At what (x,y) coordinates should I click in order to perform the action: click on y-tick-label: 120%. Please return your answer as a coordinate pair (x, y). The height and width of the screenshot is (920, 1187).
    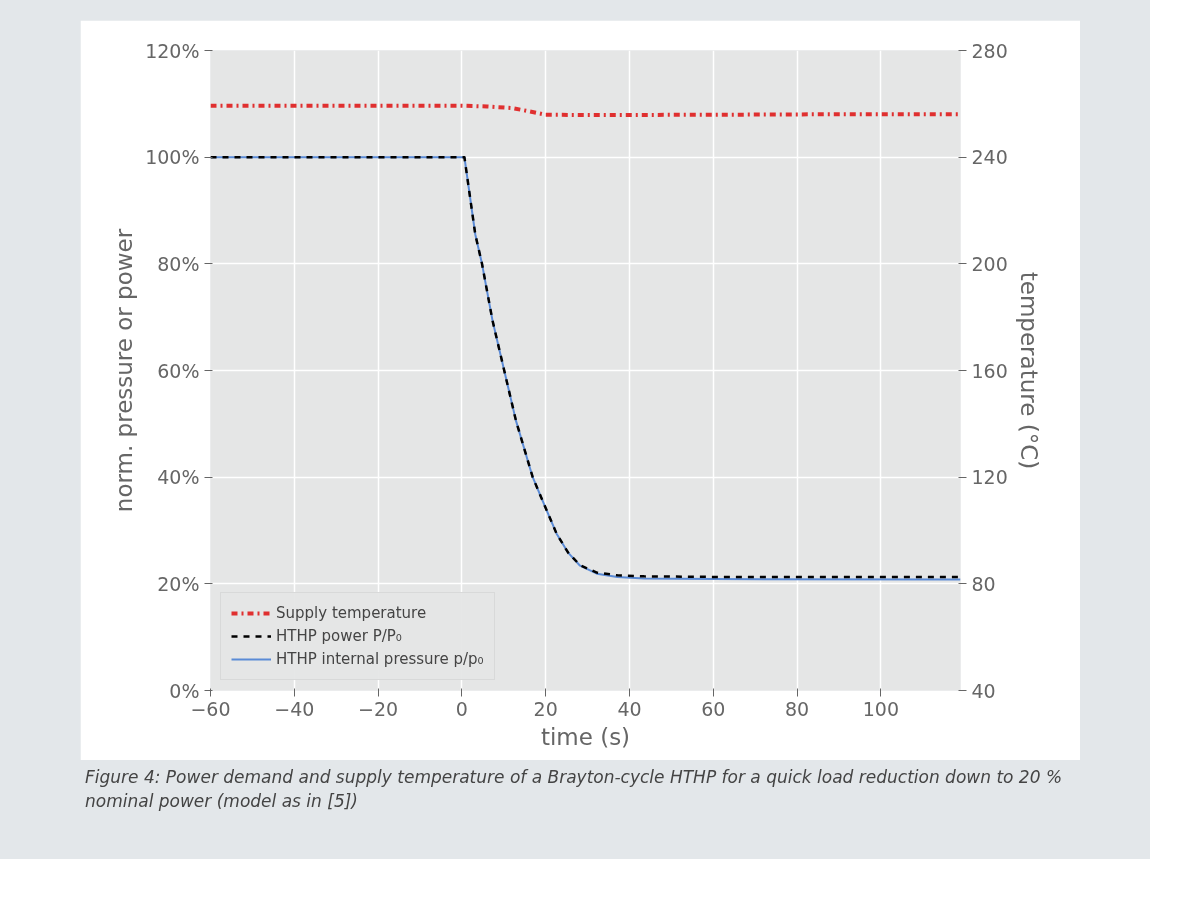
    Looking at the image, I should click on (172, 50).